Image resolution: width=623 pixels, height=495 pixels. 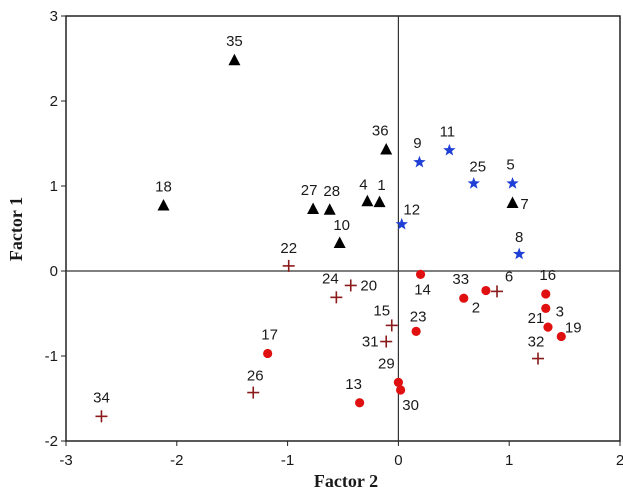 What do you see at coordinates (460, 279) in the screenshot?
I see `point-label-33: 33` at bounding box center [460, 279].